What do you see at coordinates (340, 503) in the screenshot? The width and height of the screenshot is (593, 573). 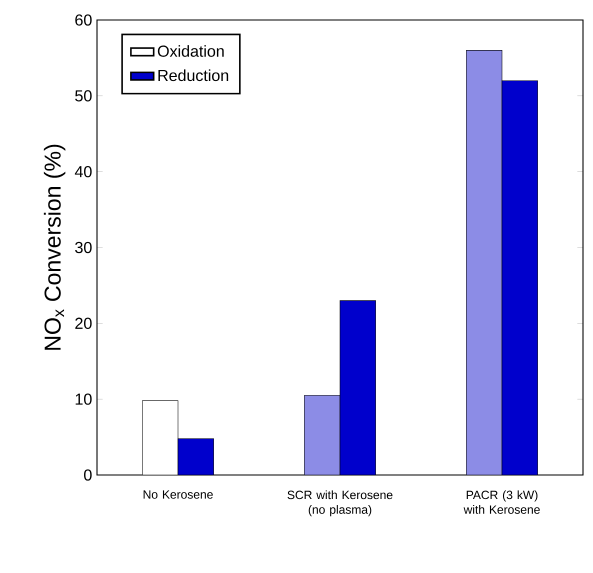 I see `x-tick-label: SCR with Kerosene (no plasma)` at bounding box center [340, 503].